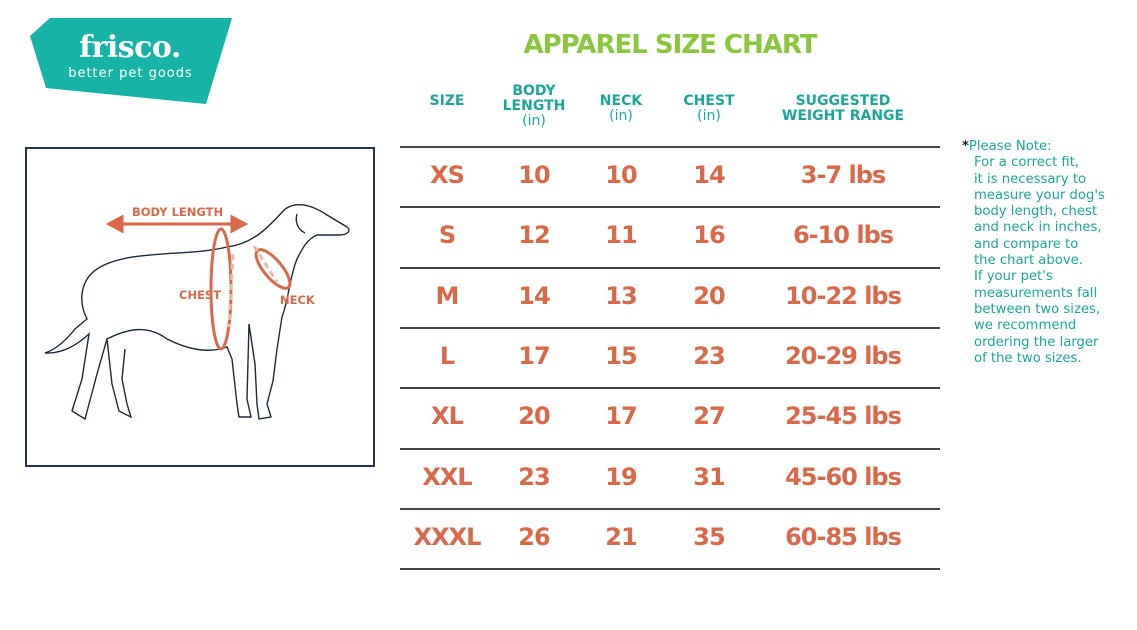 The image size is (1137, 630). Describe the element at coordinates (447, 536) in the screenshot. I see `cell-size: XXXL` at that location.